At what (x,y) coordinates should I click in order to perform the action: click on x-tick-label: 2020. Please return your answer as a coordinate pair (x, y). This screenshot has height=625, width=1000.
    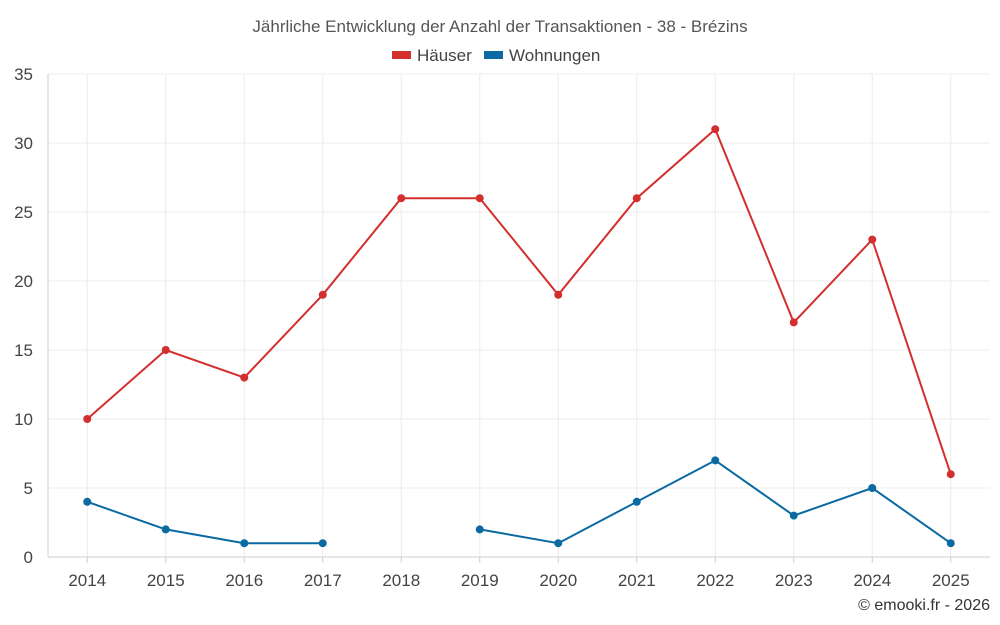
    Looking at the image, I should click on (558, 580).